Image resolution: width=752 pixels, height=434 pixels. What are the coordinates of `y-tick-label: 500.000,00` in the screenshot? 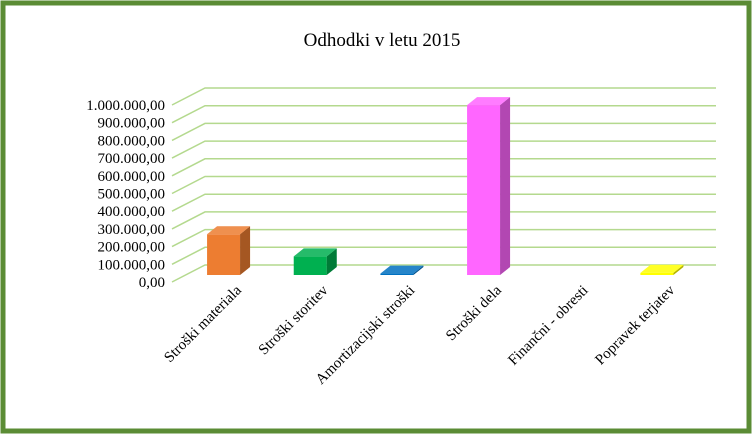 It's located at (132, 195).